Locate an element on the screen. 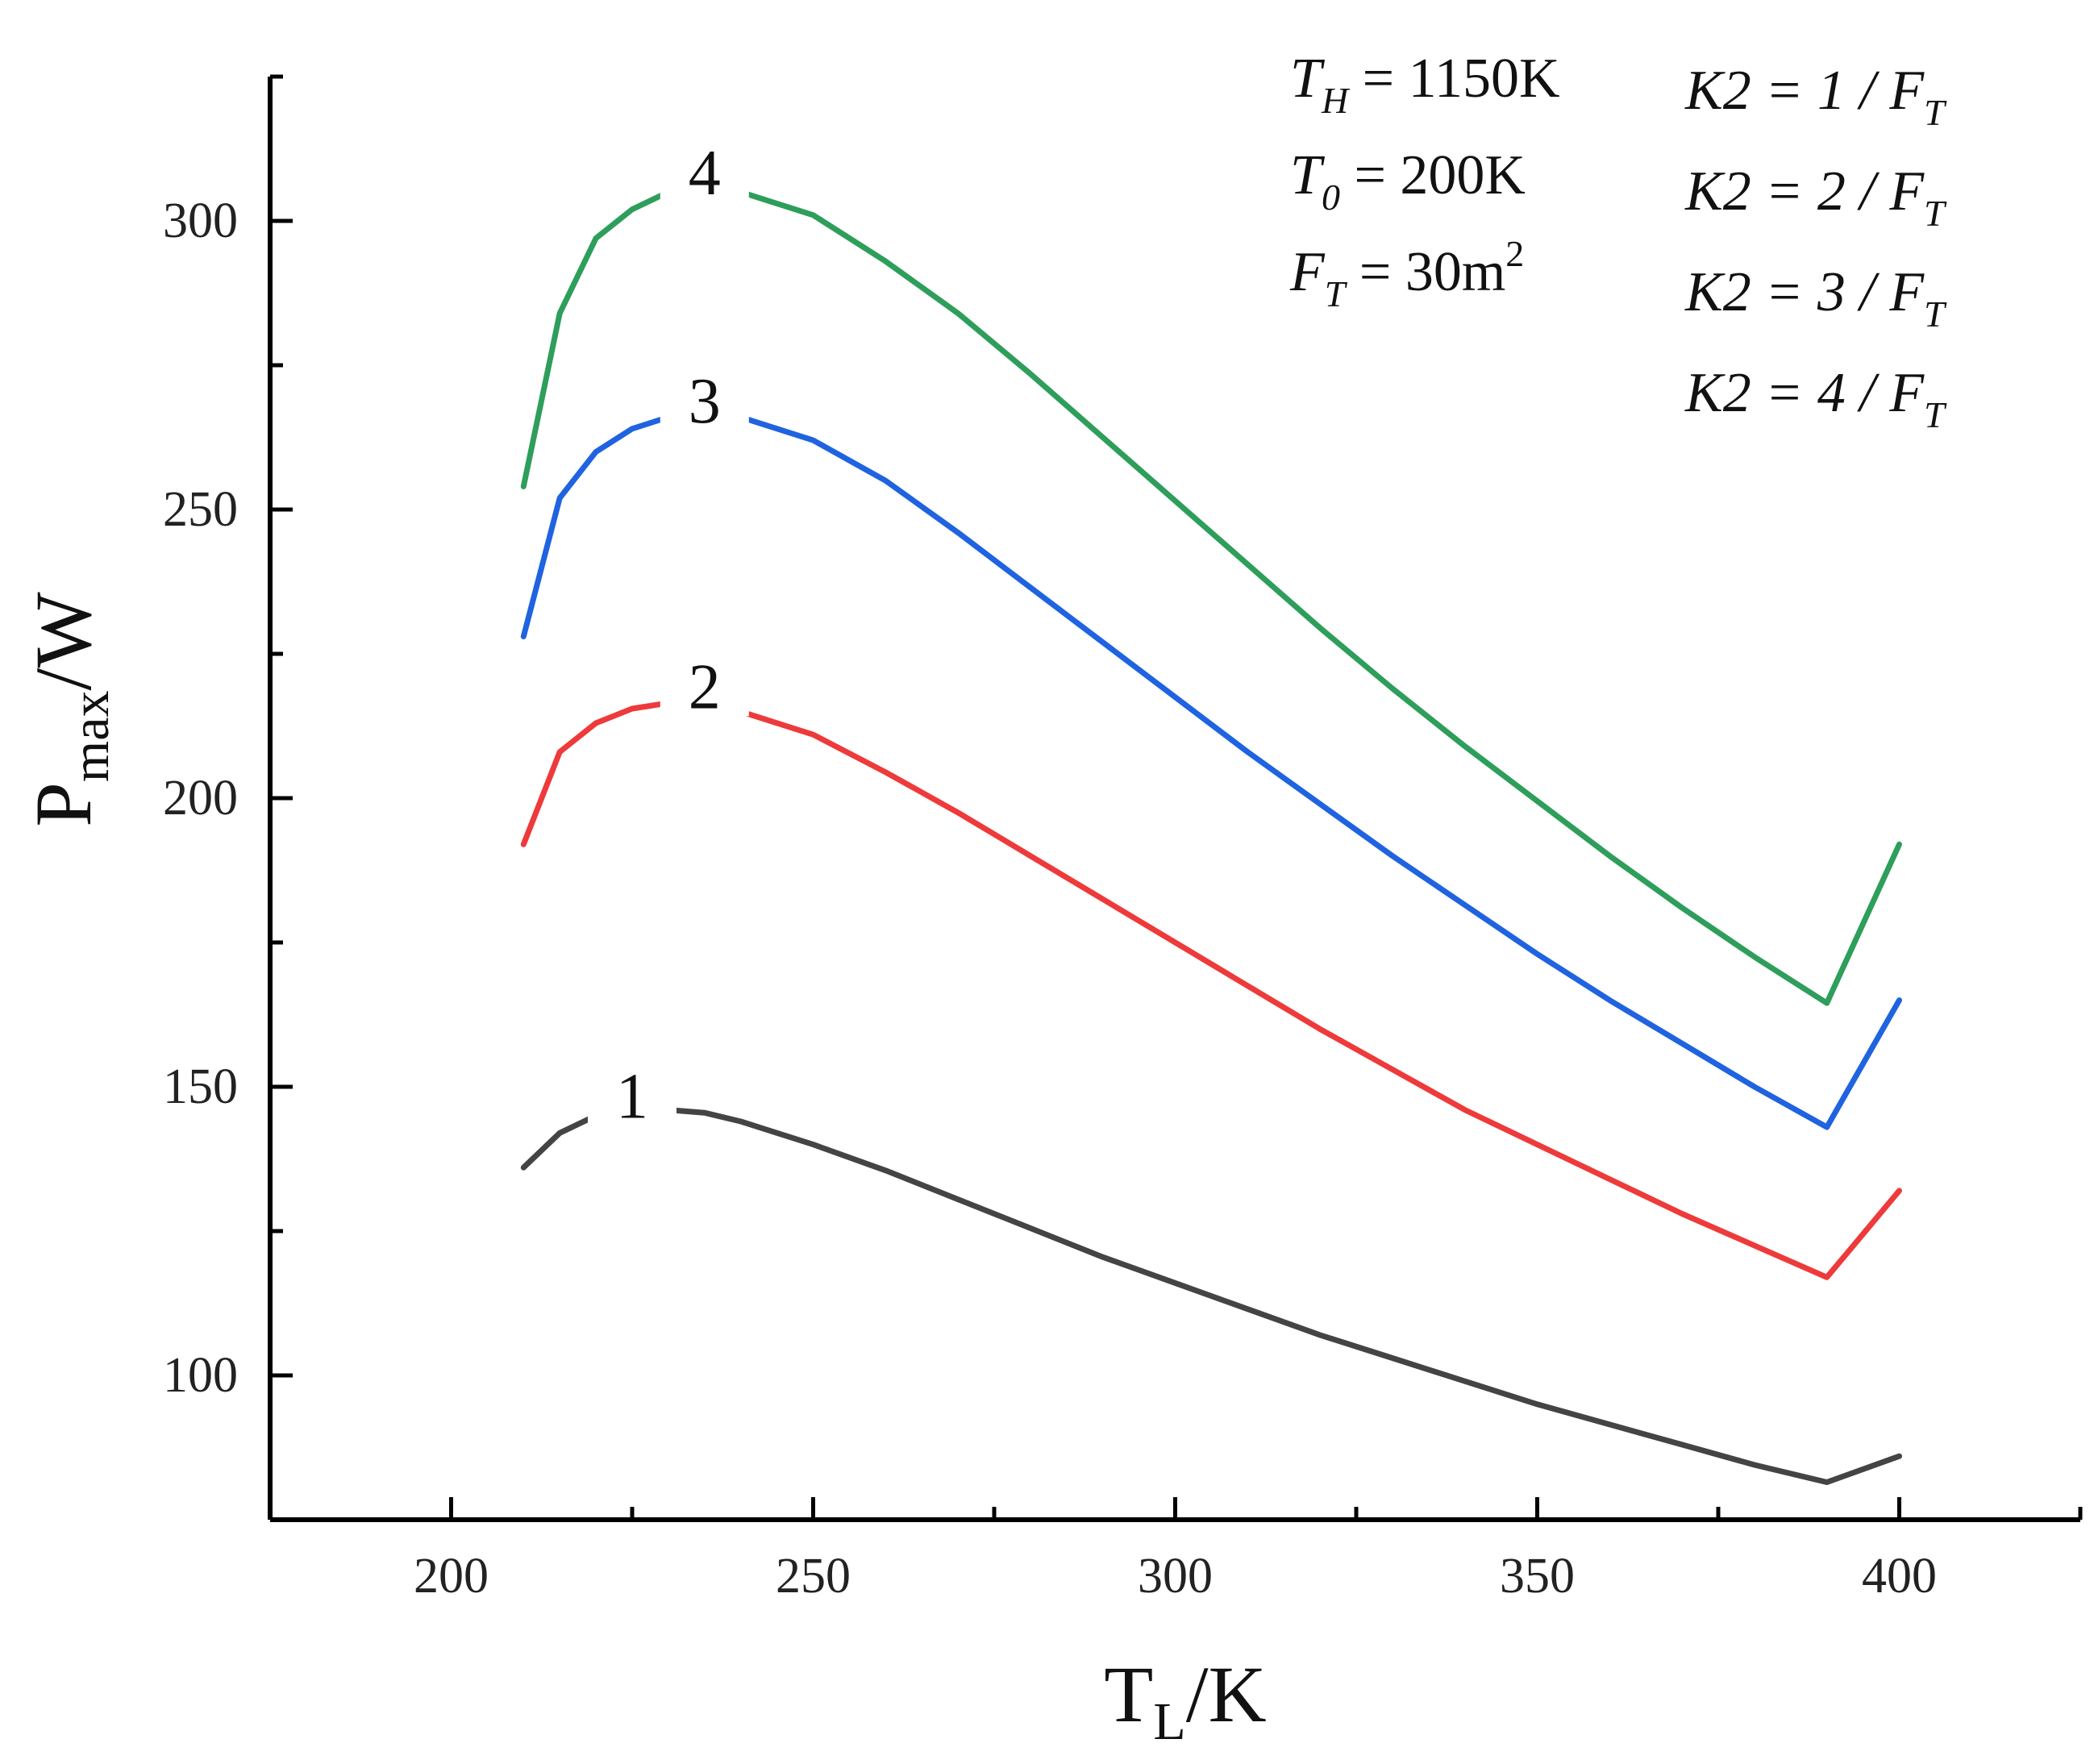 The height and width of the screenshot is (1764, 2094). series-1-label-gap is located at coordinates (632, 1087).